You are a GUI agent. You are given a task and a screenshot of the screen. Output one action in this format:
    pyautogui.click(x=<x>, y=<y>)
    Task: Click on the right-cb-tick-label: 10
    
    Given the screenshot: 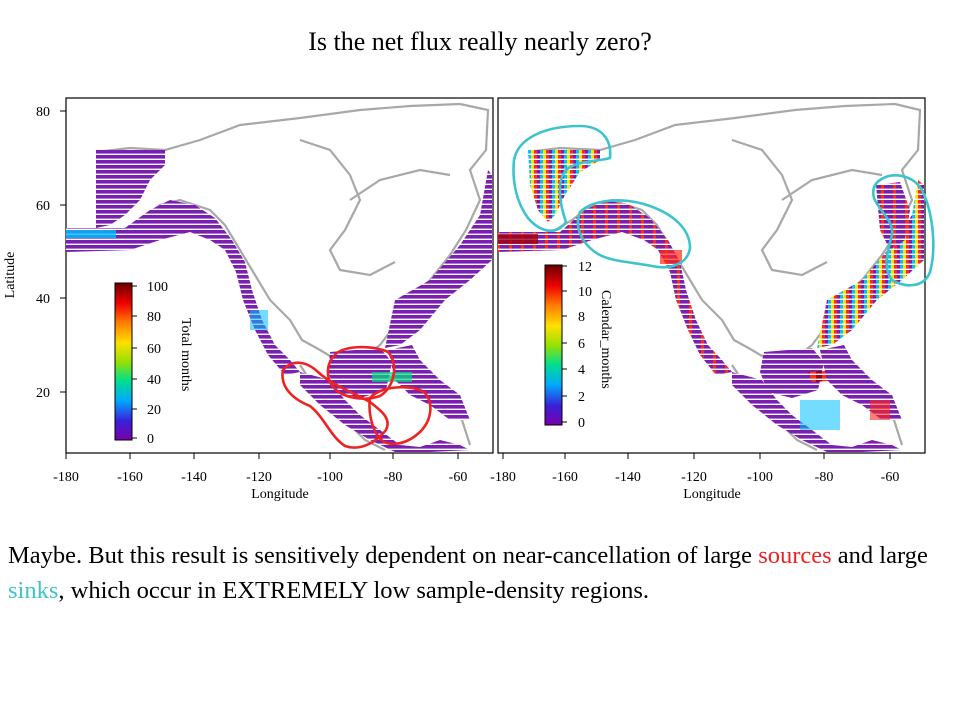 What is the action you would take?
    pyautogui.click(x=585, y=292)
    